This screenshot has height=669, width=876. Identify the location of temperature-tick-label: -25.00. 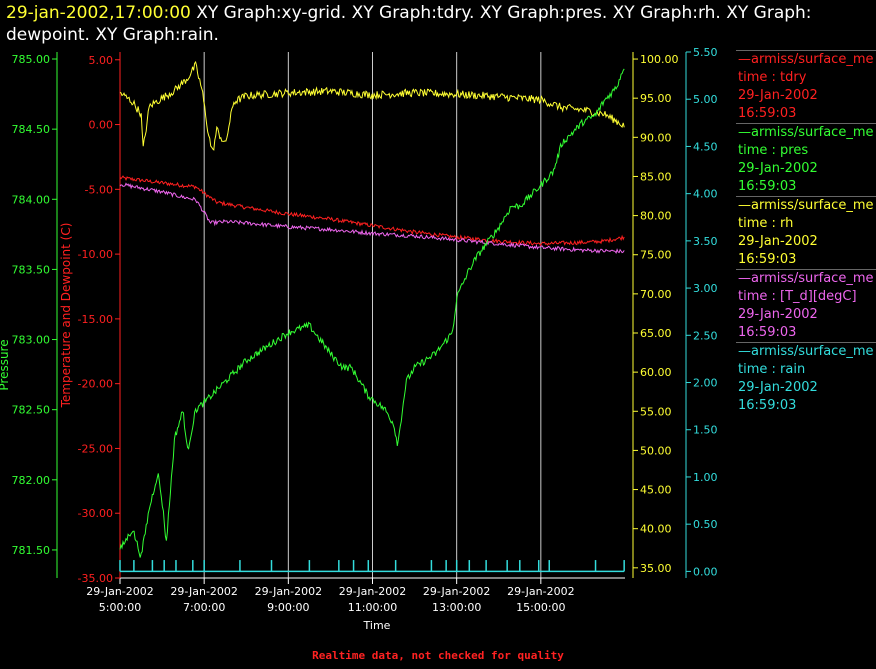
(95, 448).